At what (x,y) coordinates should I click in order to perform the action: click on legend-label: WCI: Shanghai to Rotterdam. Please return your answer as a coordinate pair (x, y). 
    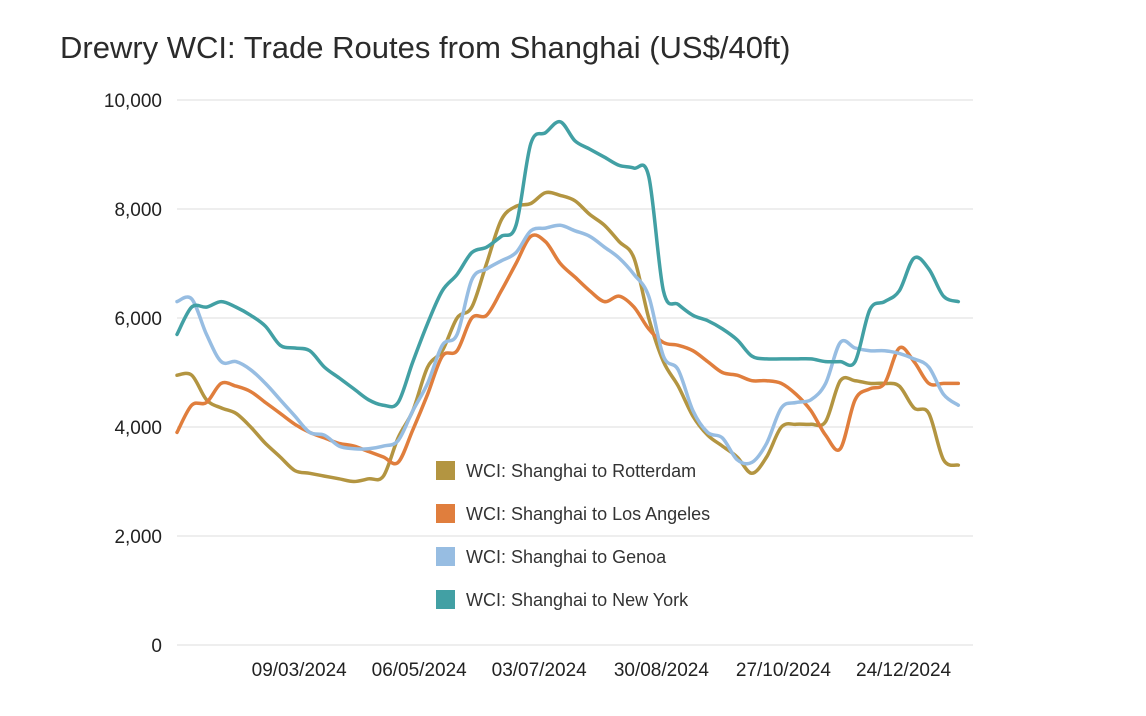
    Looking at the image, I should click on (581, 471).